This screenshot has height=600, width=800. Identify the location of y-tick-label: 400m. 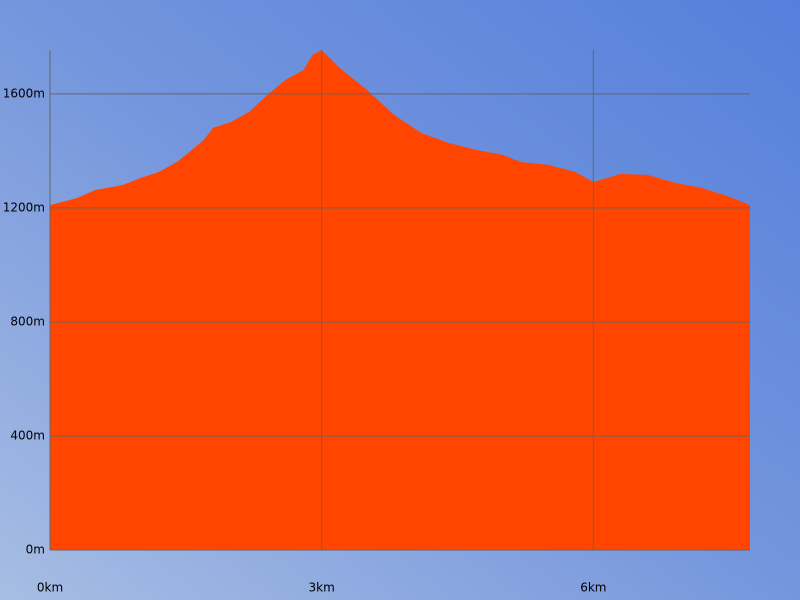
(27, 435).